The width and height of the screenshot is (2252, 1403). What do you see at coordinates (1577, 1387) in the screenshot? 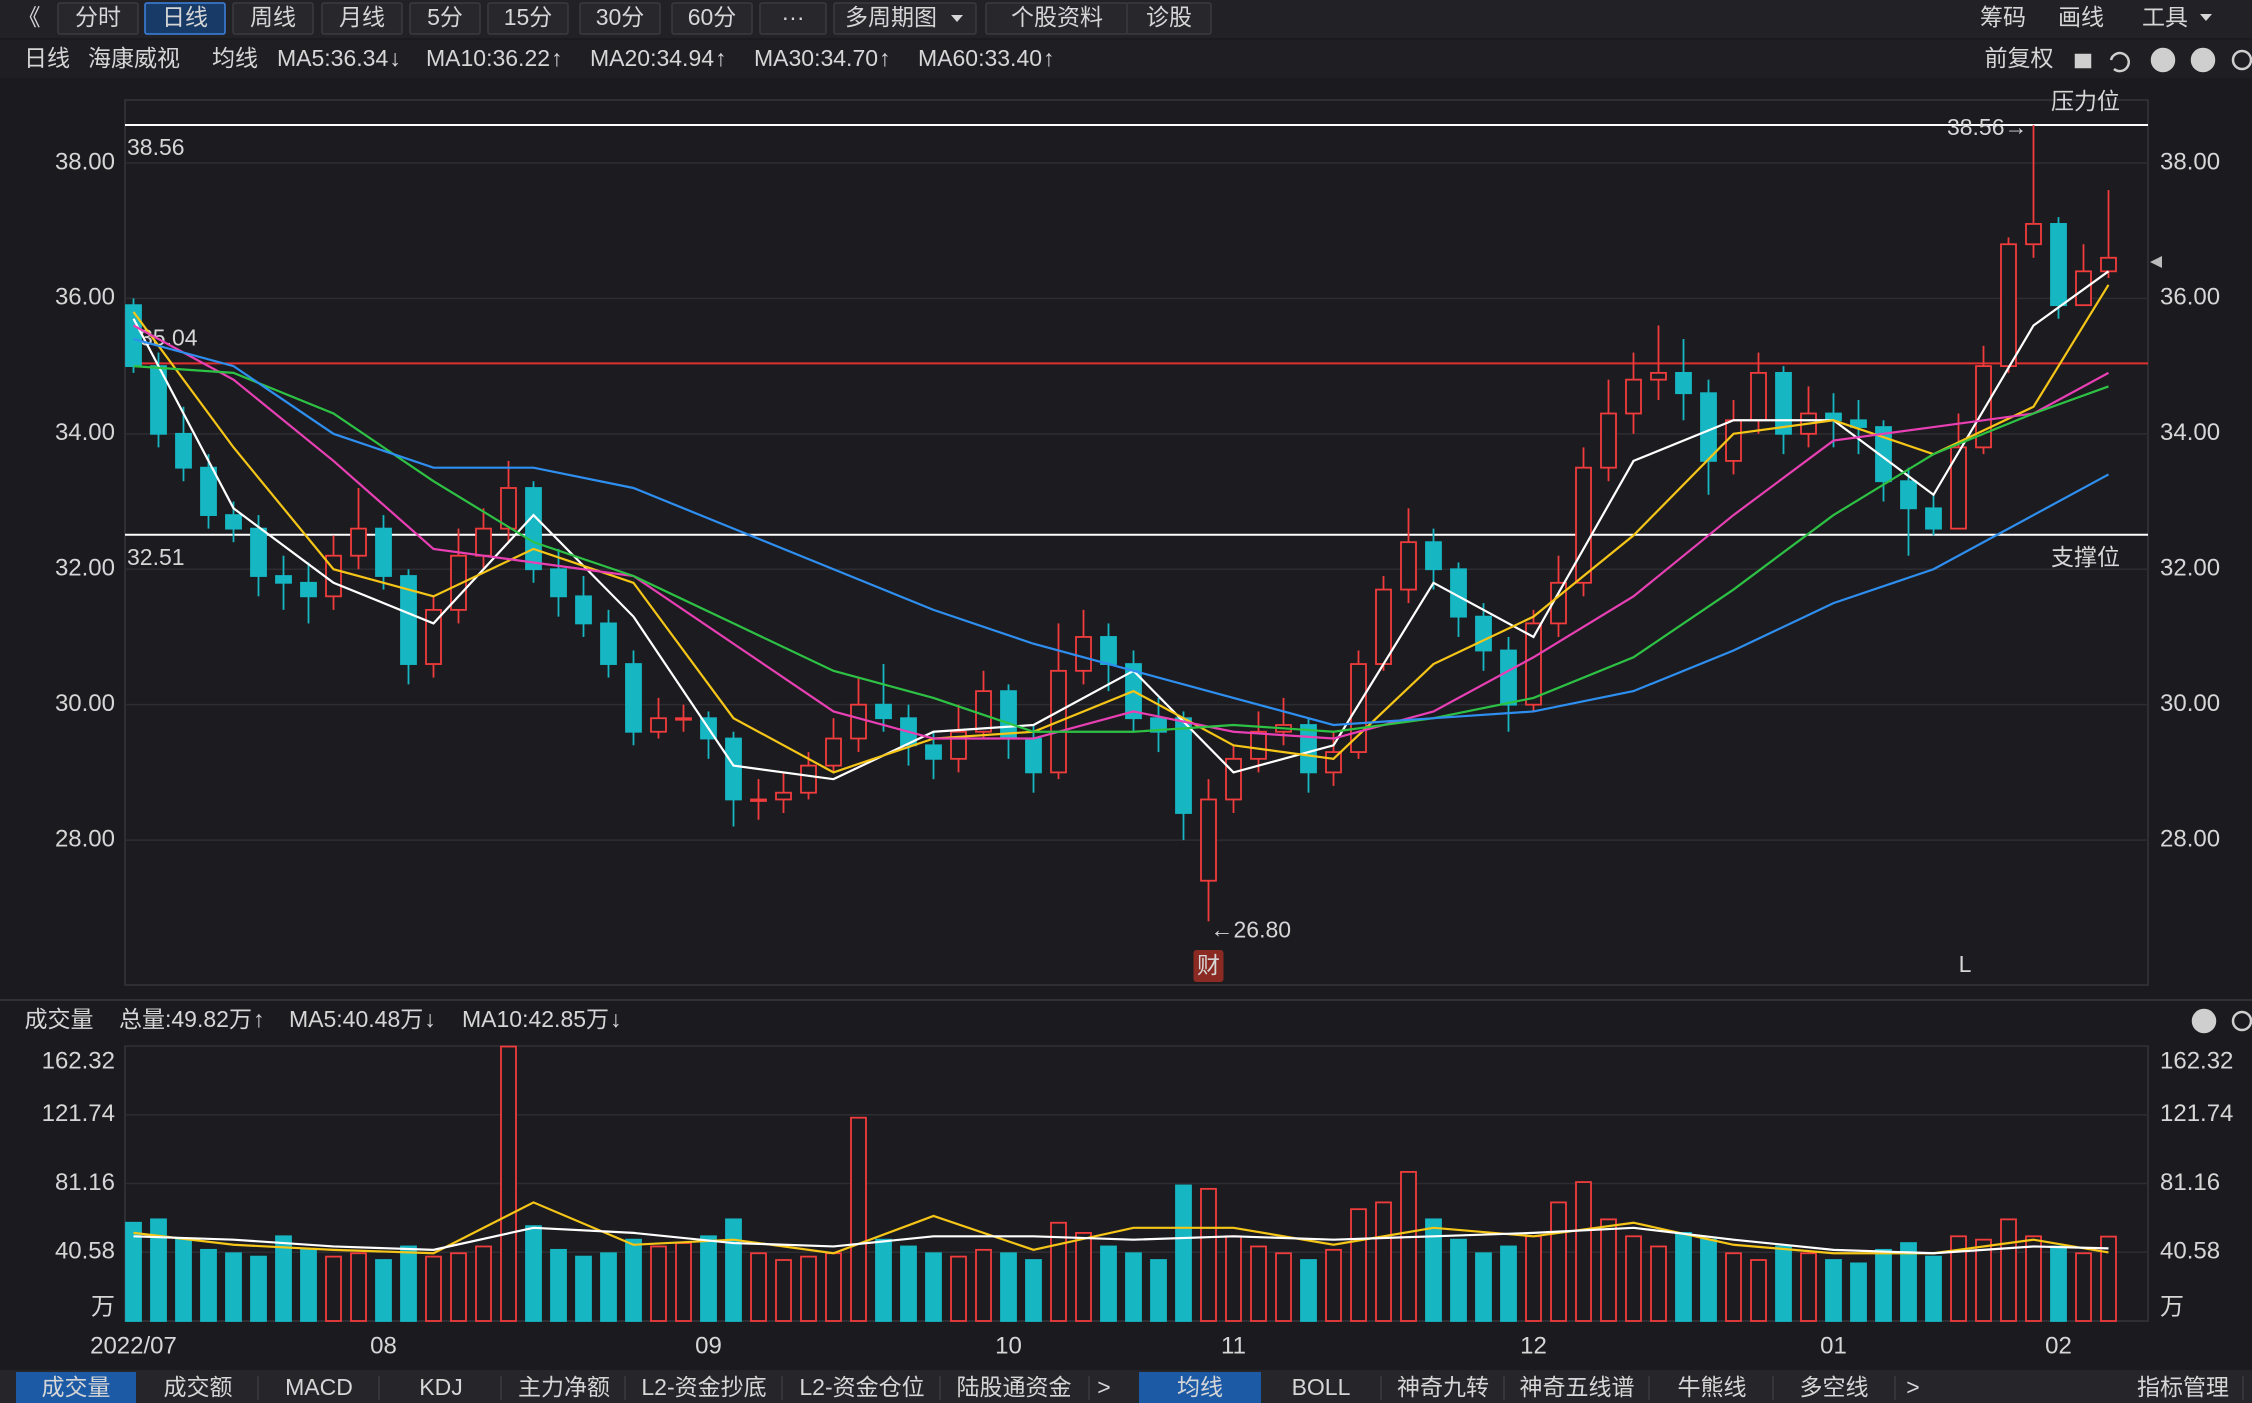
I see `tab-label: 神奇五线谱` at bounding box center [1577, 1387].